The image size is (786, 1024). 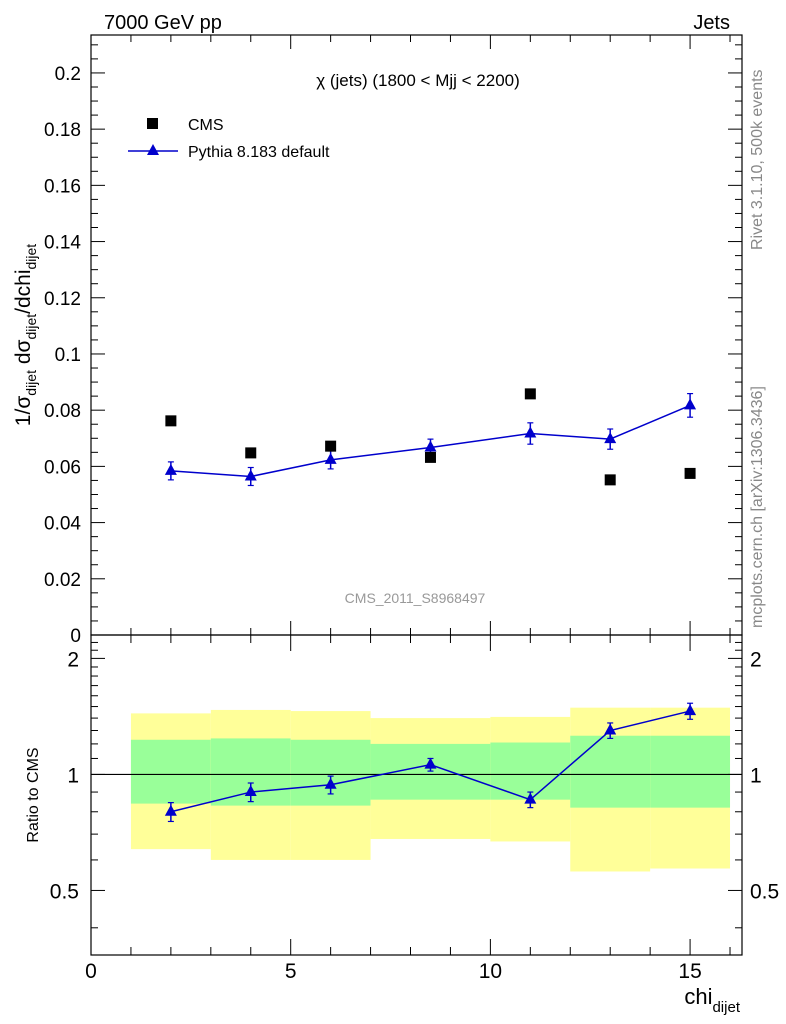 I want to click on main-y-tick-label: 0.06, so click(x=62, y=467).